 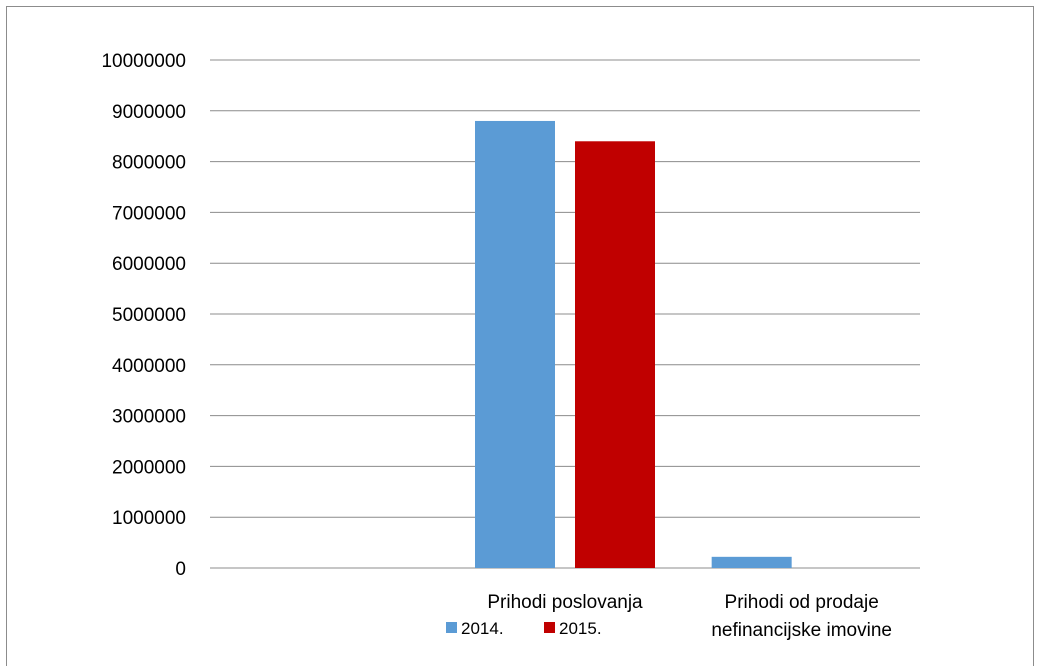 I want to click on y-tick-label: 9000000, so click(x=149, y=112).